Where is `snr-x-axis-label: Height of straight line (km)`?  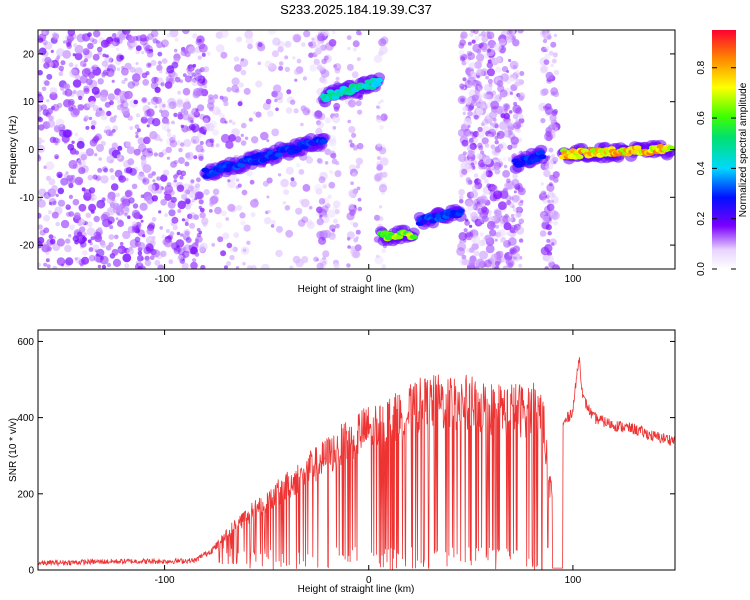 snr-x-axis-label: Height of straight line (km) is located at coordinates (356, 589).